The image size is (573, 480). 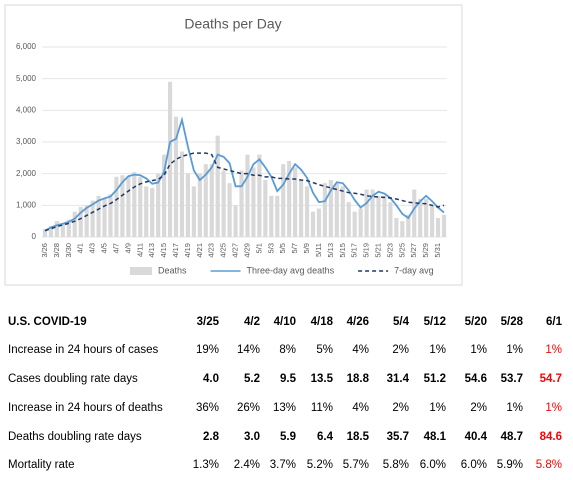 What do you see at coordinates (141, 271) in the screenshot?
I see `legend-swatch` at bounding box center [141, 271].